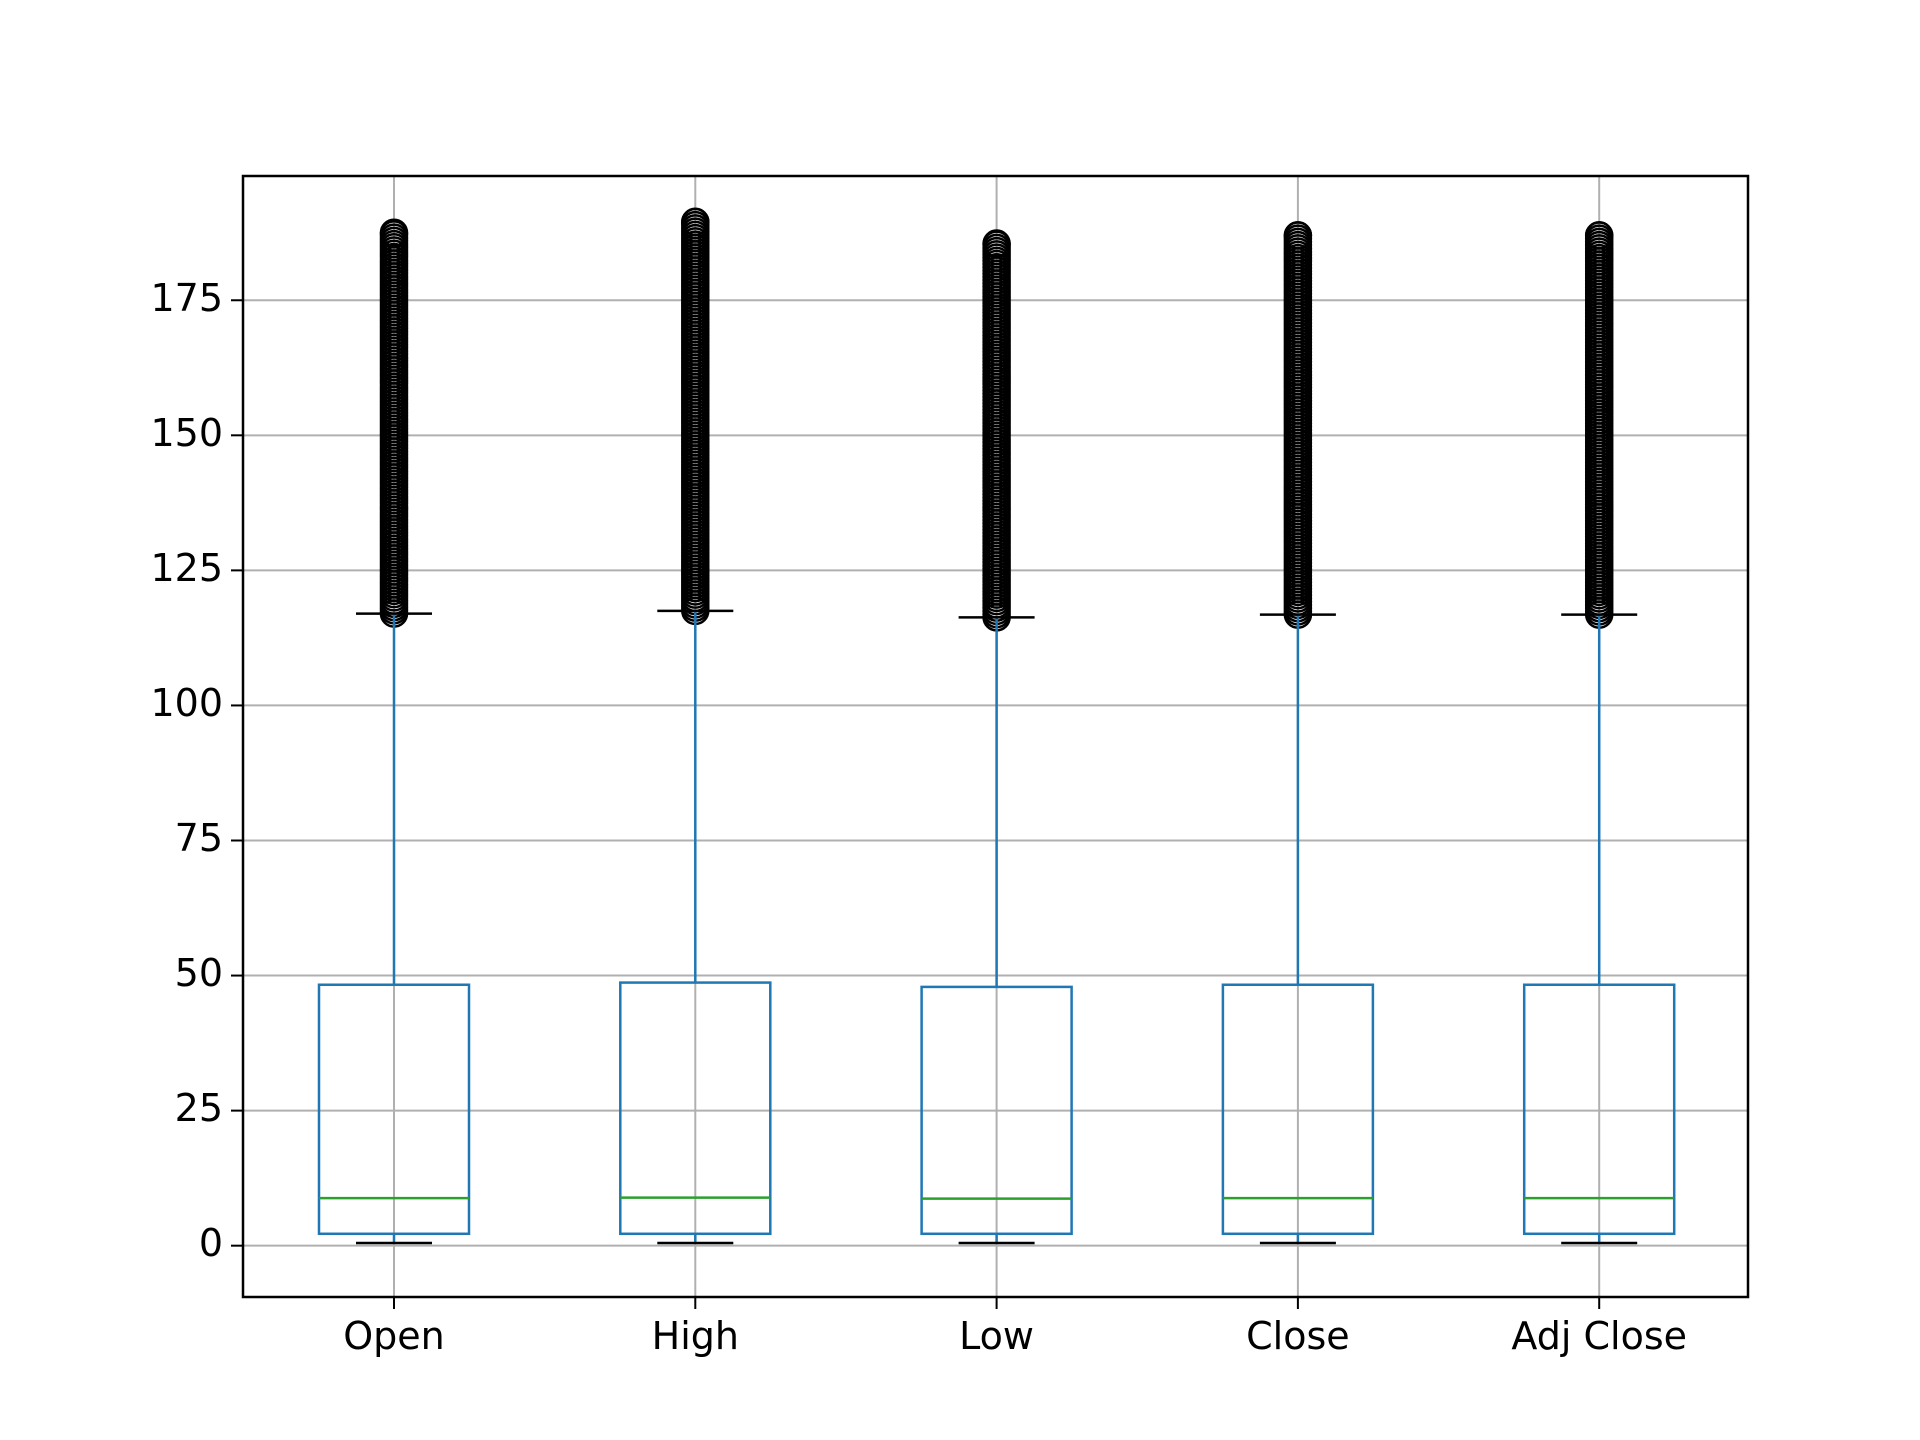  What do you see at coordinates (199, 838) in the screenshot?
I see `y-tick-label: 75` at bounding box center [199, 838].